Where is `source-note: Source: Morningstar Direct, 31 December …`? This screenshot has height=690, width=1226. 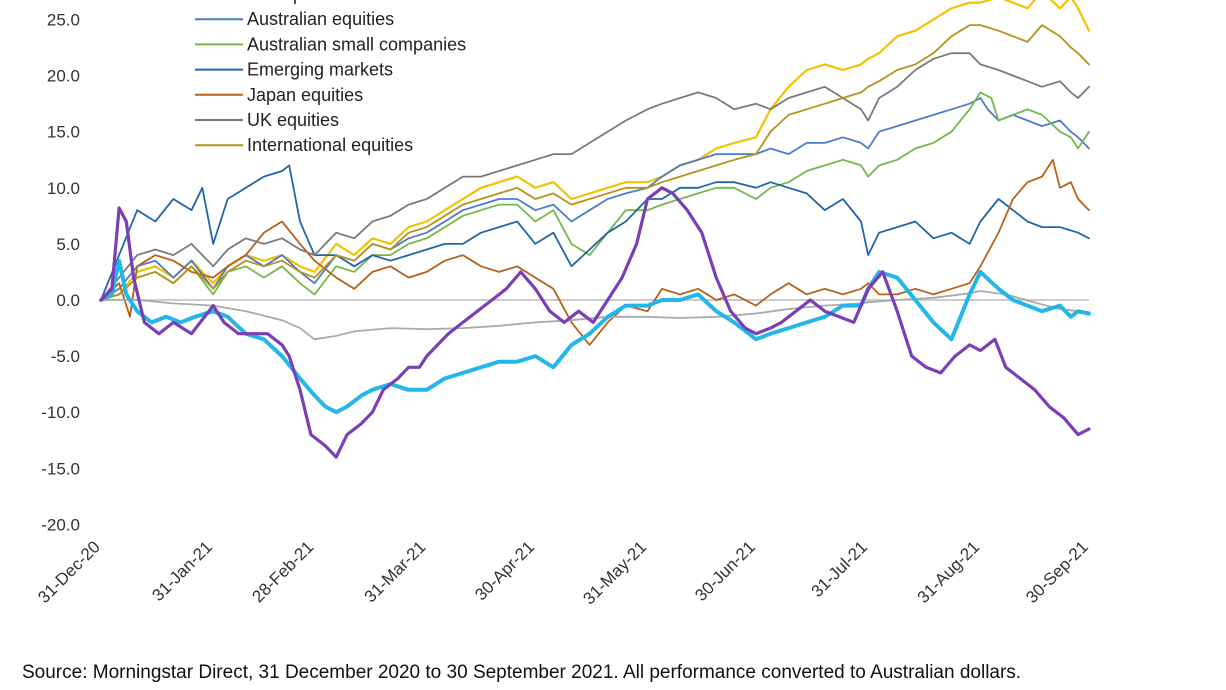
source-note: Source: Morningstar Direct, 31 December … is located at coordinates (522, 672).